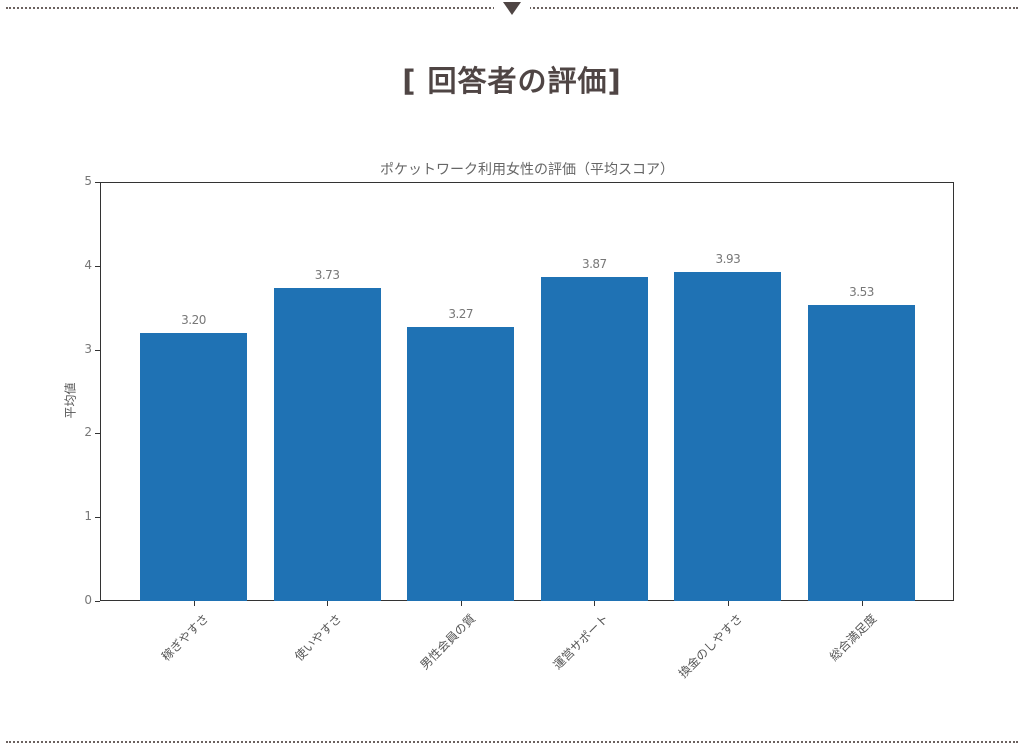 The width and height of the screenshot is (1024, 751). Describe the element at coordinates (88, 516) in the screenshot. I see `y-tick-label: 1` at that location.